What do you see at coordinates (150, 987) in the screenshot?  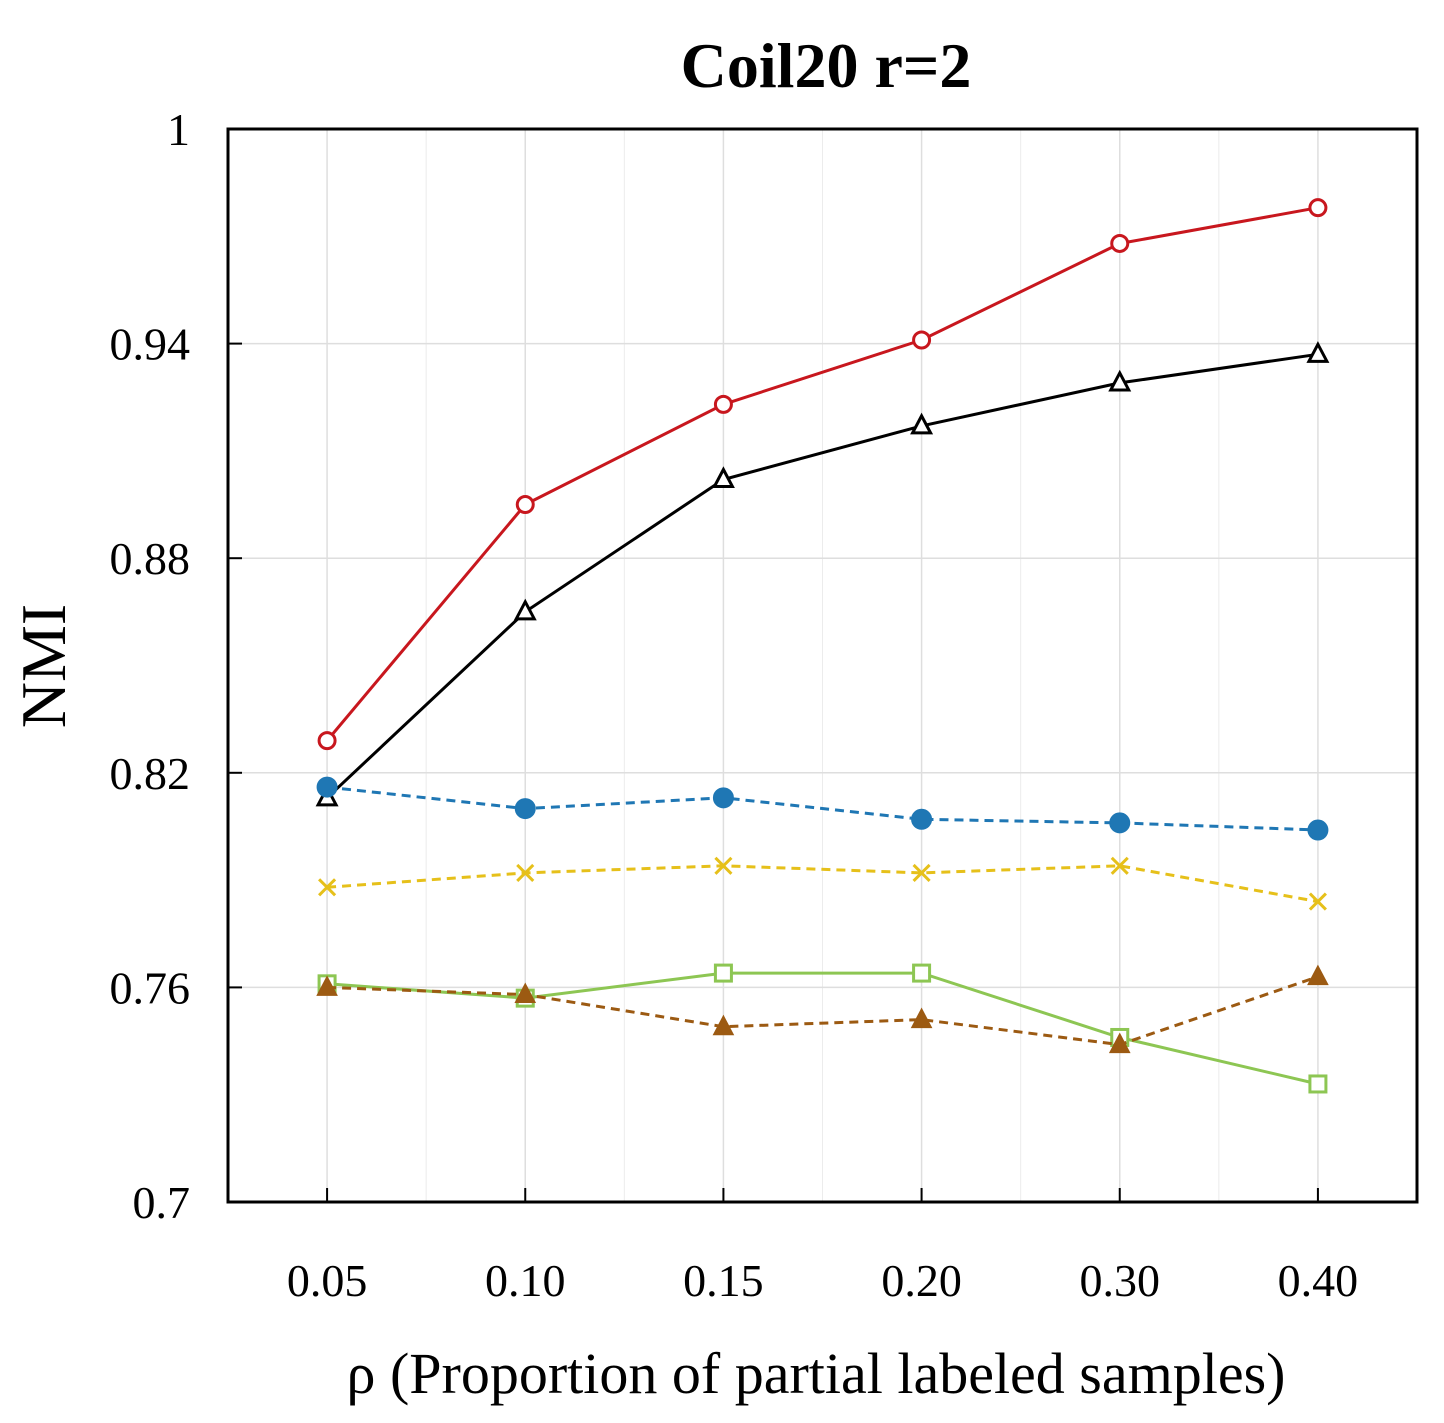 I see `y-tick-label: 0.76` at bounding box center [150, 987].